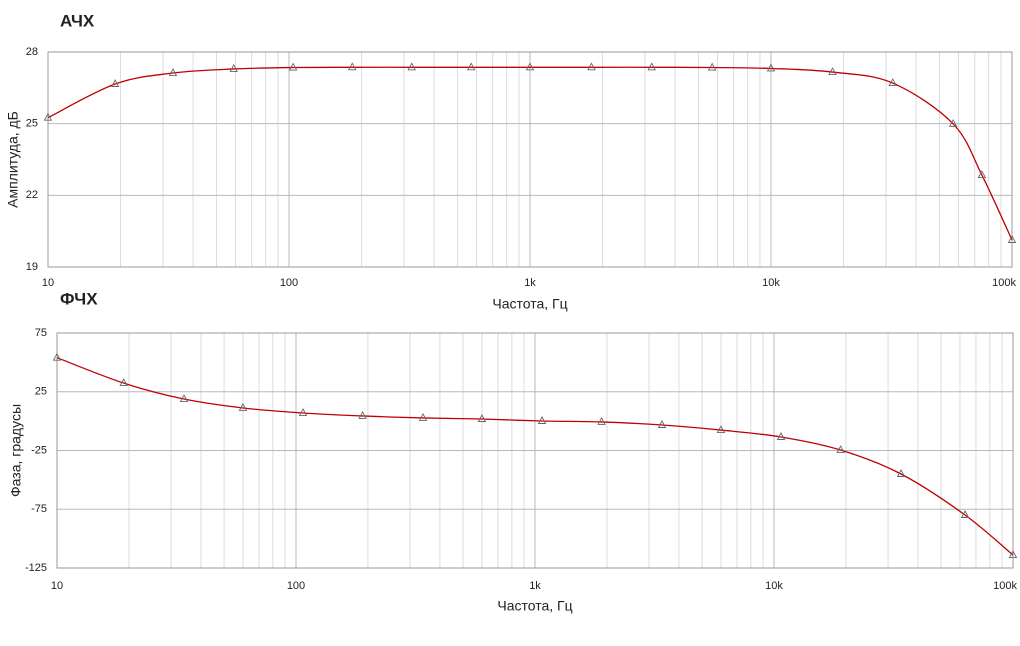  Describe the element at coordinates (32, 195) in the screenshot. I see `y-tick-label: 22` at that location.